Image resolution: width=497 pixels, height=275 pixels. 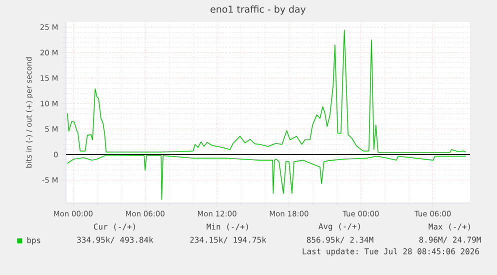 I want to click on chart-title: eno1 traffic - by day, so click(x=258, y=10).